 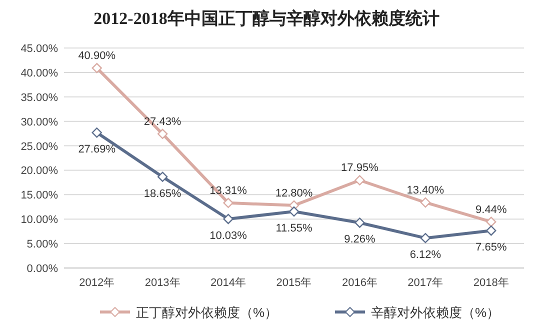 What do you see at coordinates (229, 190) in the screenshot?
I see `data-label: 13.31%` at bounding box center [229, 190].